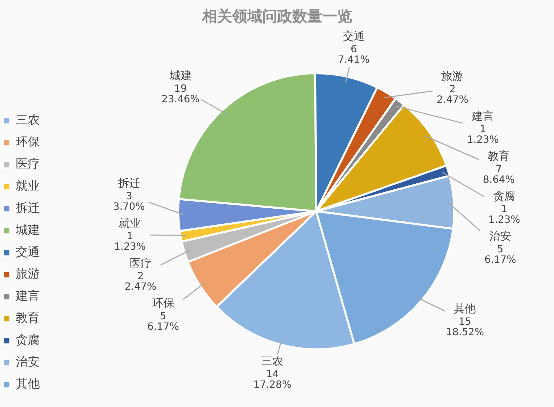 The width and height of the screenshot is (554, 407). What do you see at coordinates (28, 296) in the screenshot?
I see `legend-label: 建言` at bounding box center [28, 296].